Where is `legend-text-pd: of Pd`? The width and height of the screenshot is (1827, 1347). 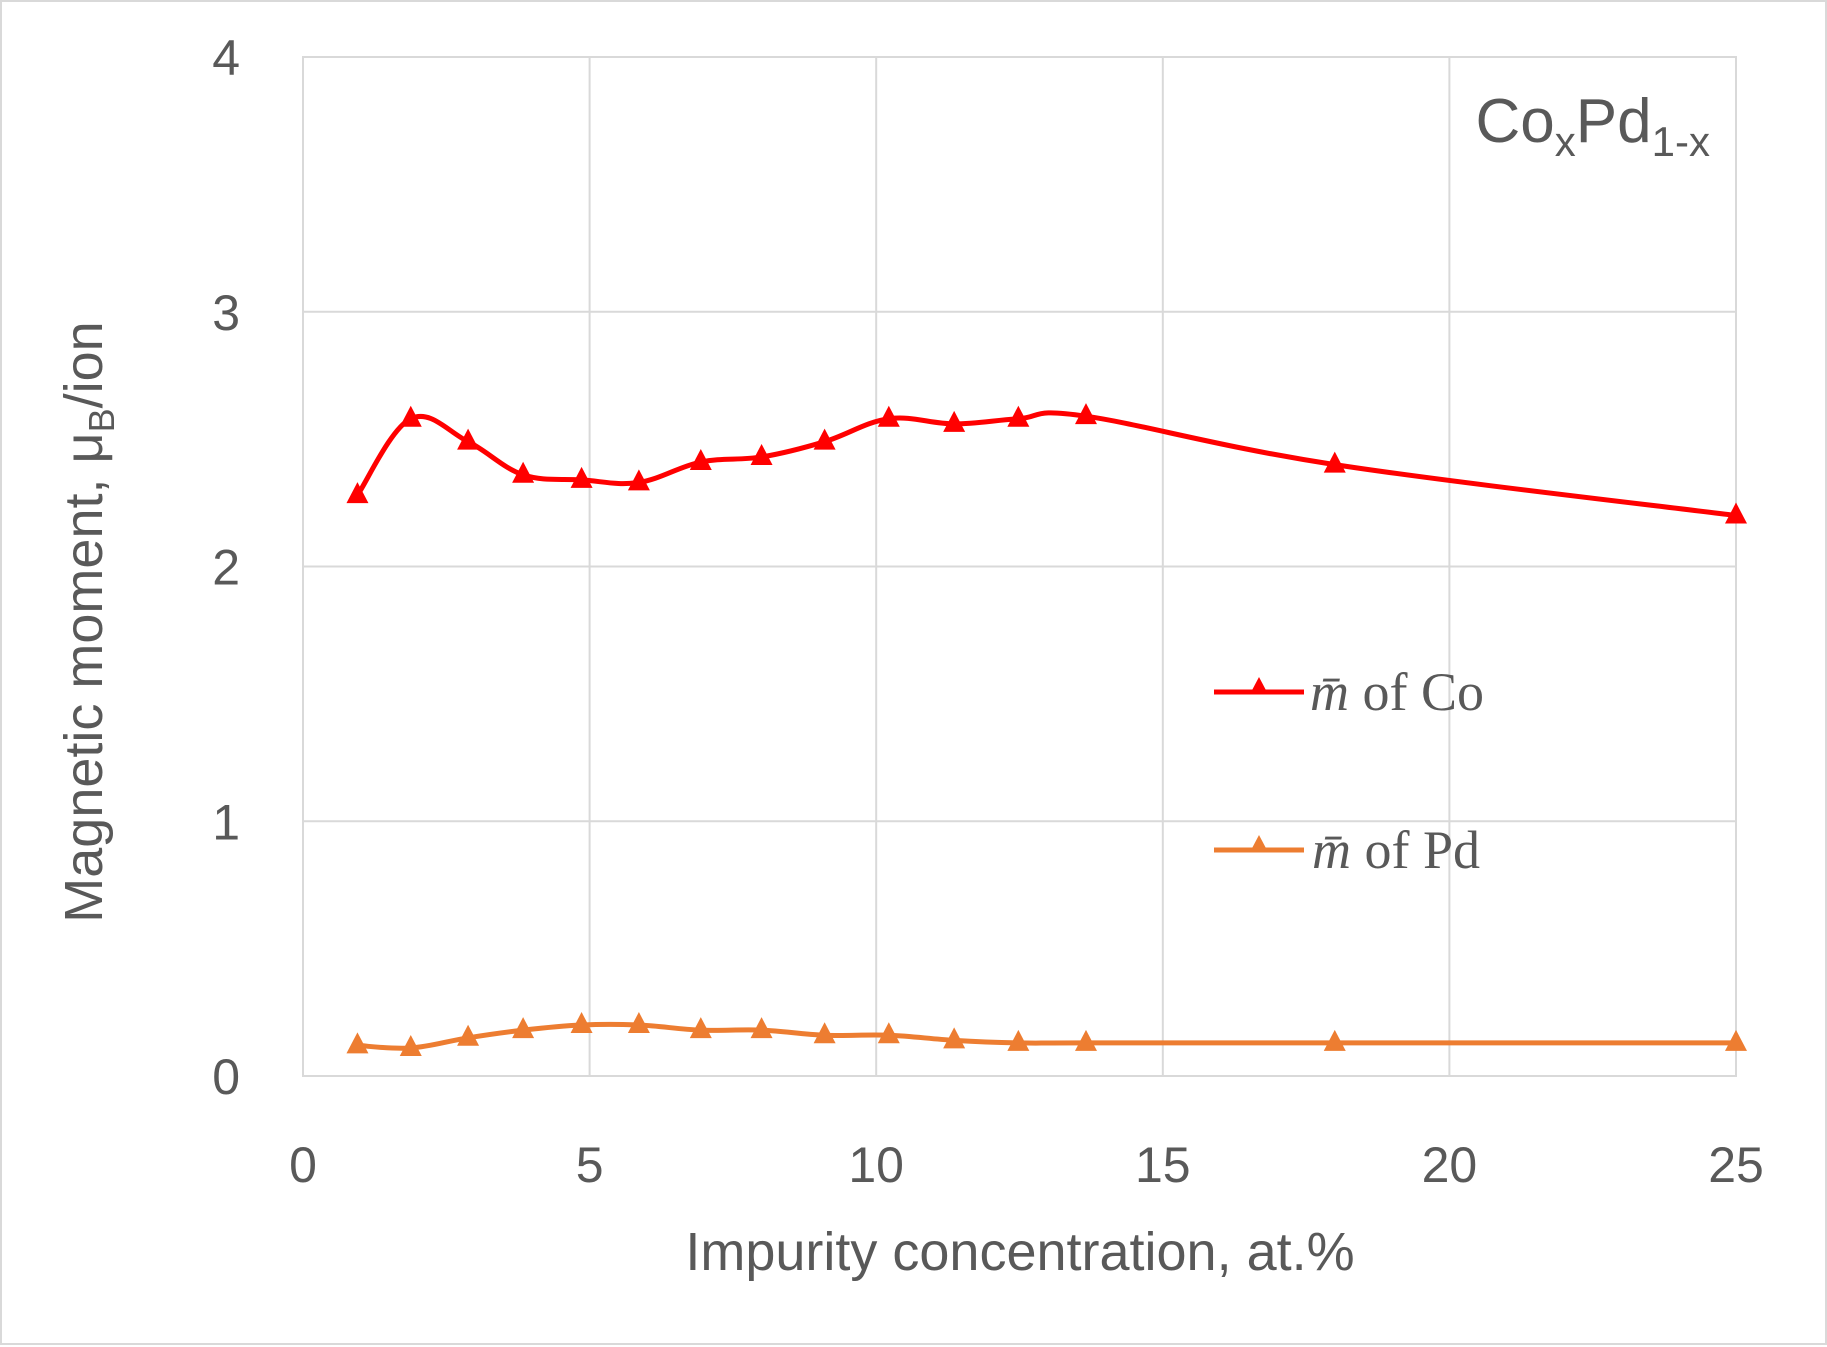 legend-text-pd: of Pd is located at coordinates (1423, 850).